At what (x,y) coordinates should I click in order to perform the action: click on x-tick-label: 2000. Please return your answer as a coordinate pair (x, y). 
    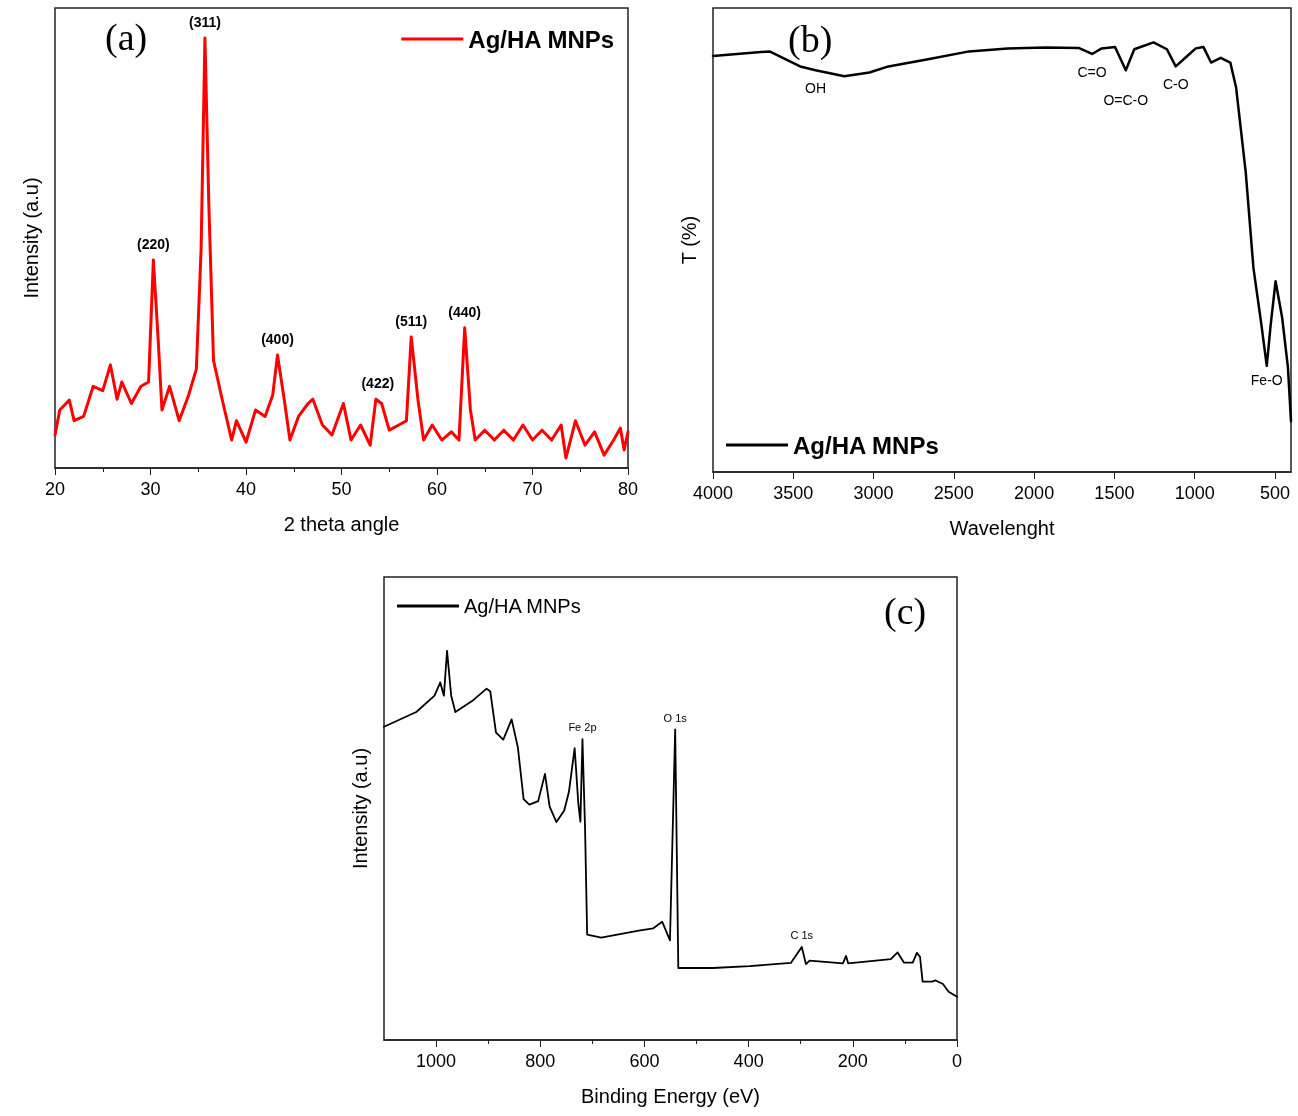
    Looking at the image, I should click on (1034, 493).